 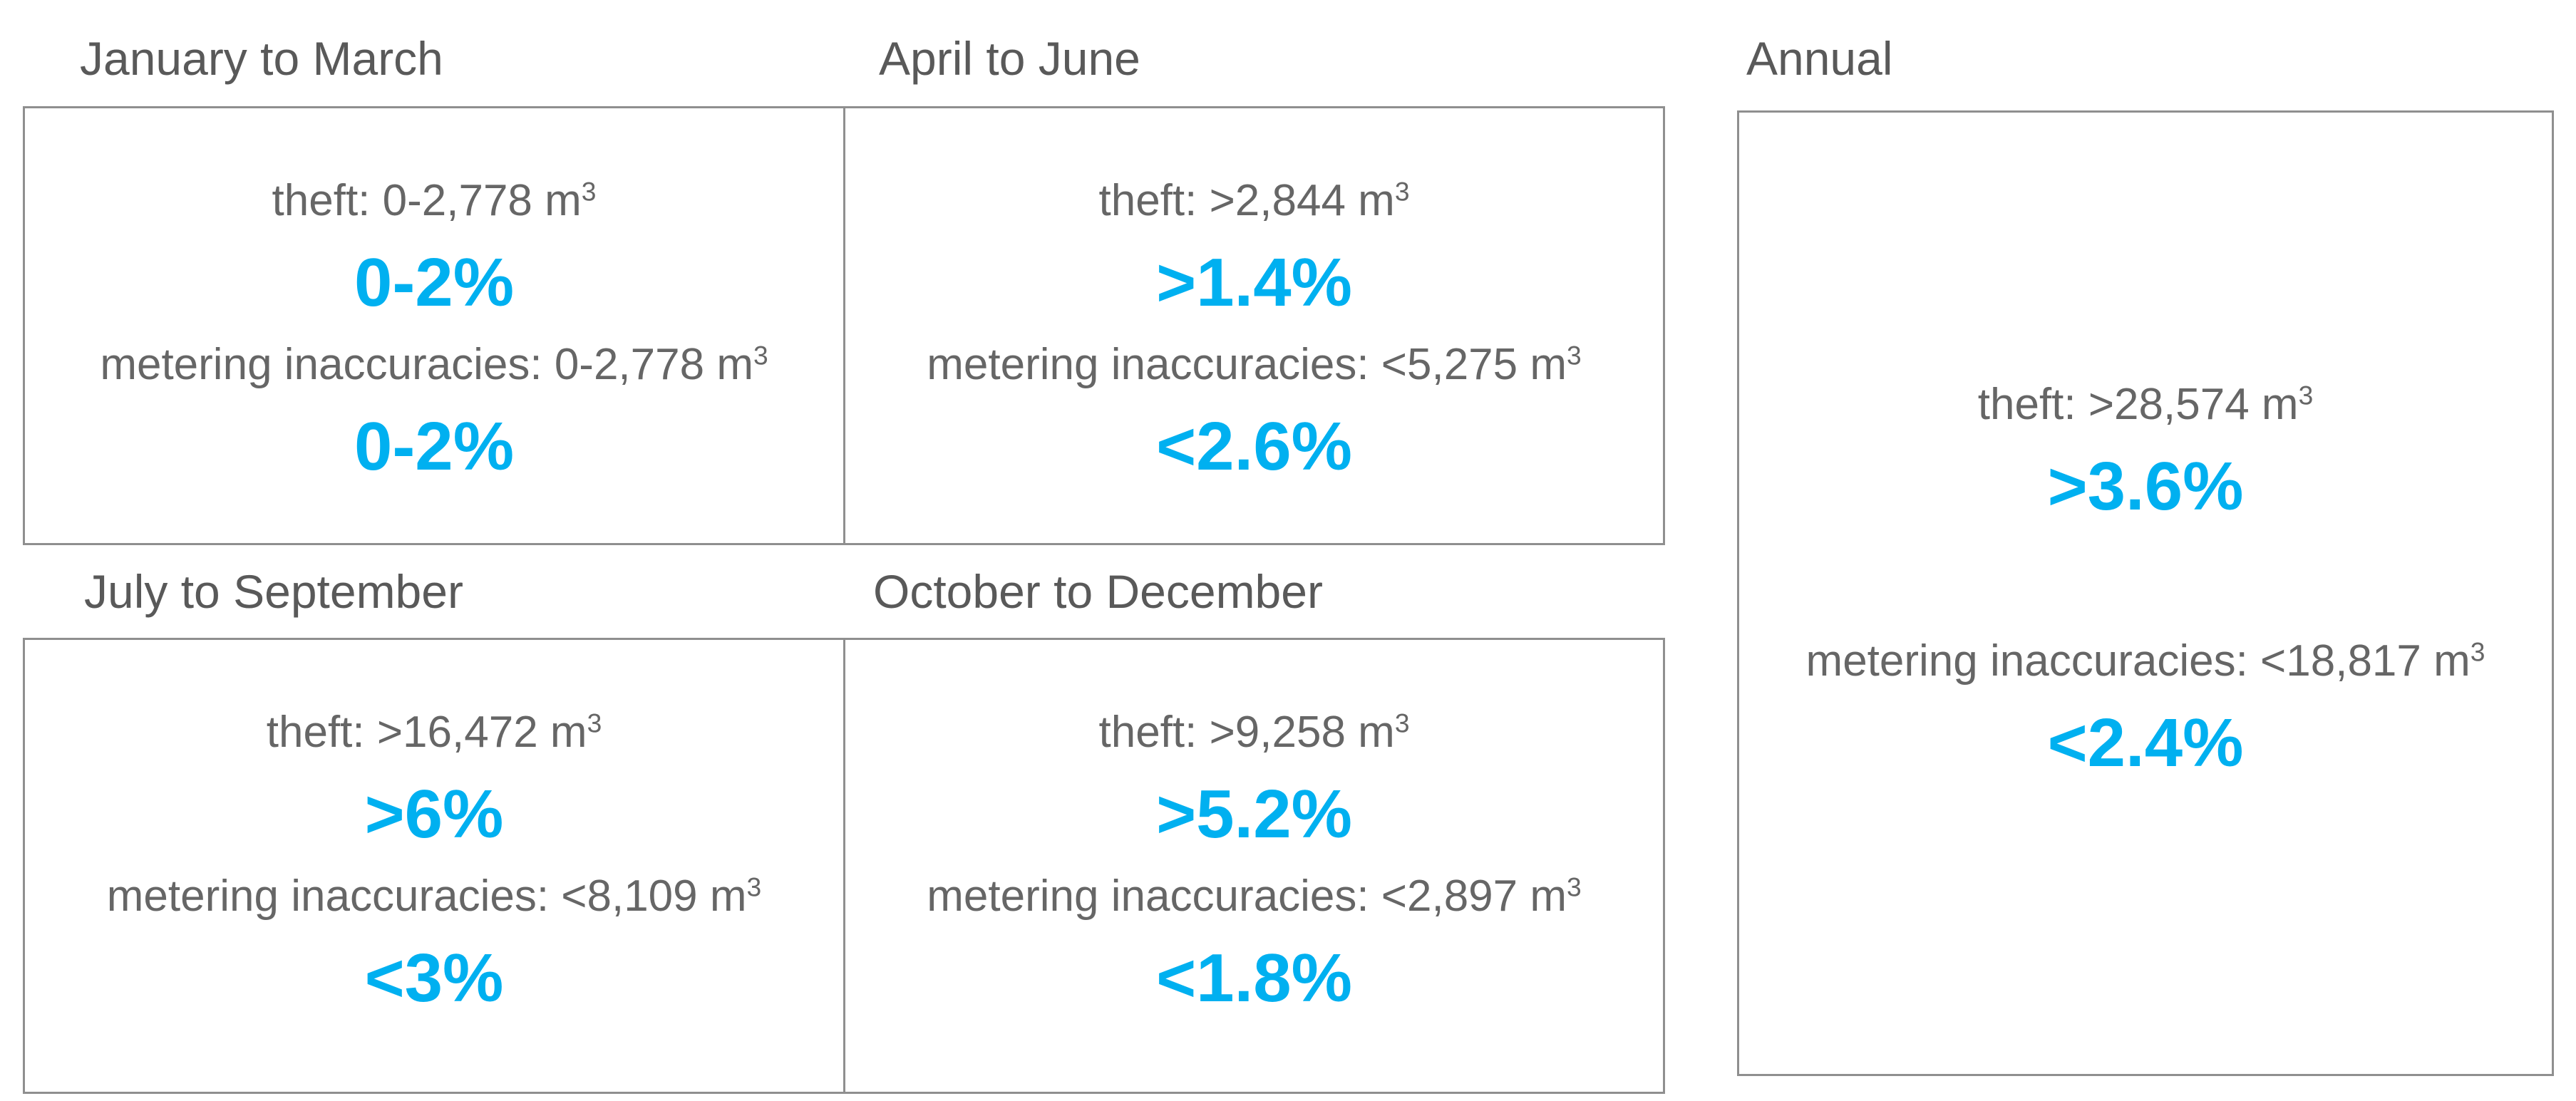 I want to click on theft-percentage: >6%, so click(x=434, y=814).